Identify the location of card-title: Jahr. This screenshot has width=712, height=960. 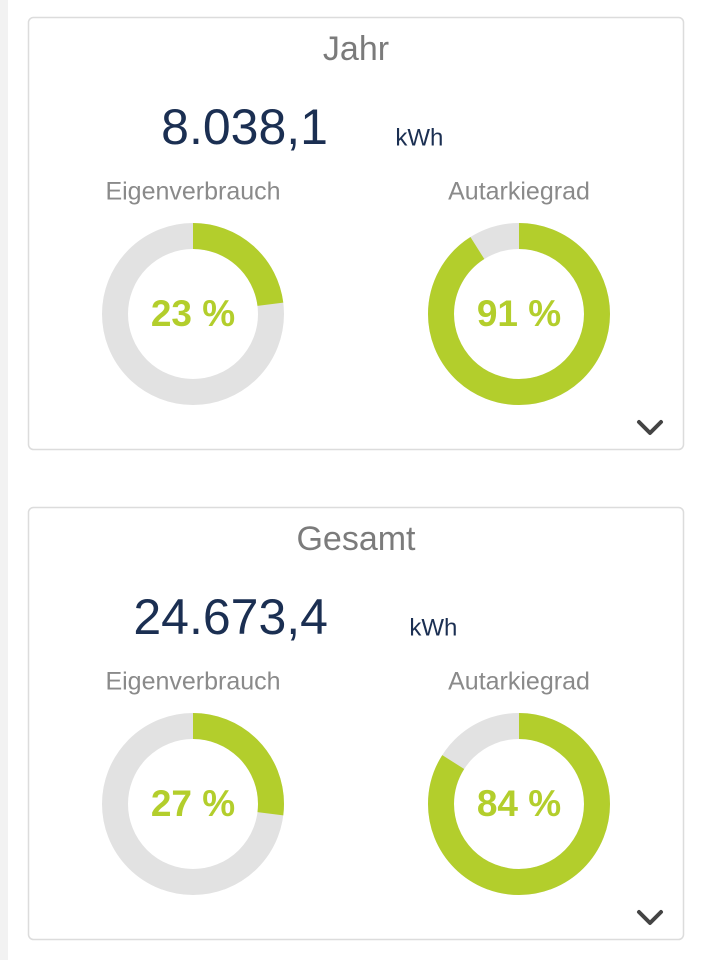
(356, 49).